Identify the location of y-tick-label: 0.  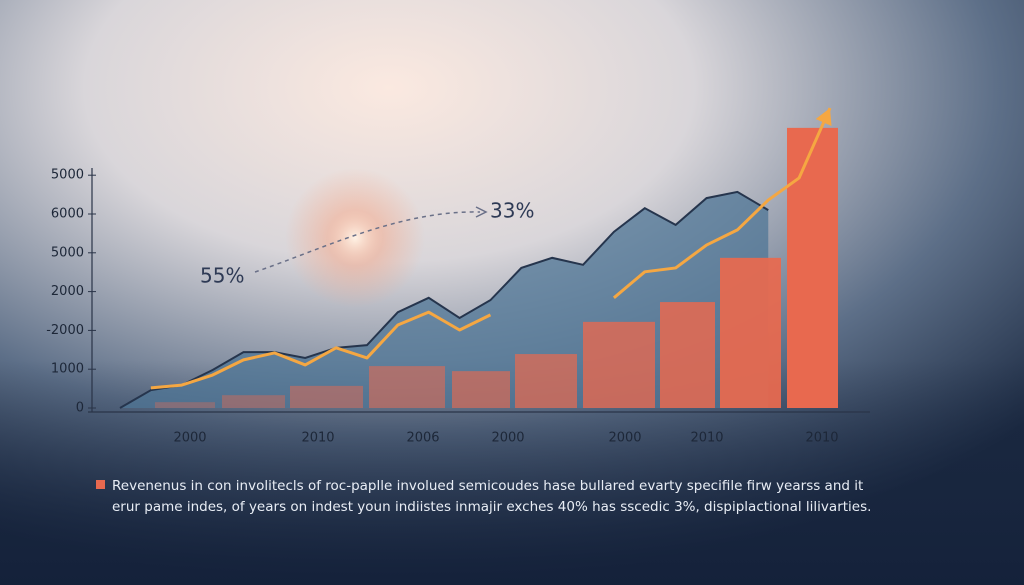
(80, 408).